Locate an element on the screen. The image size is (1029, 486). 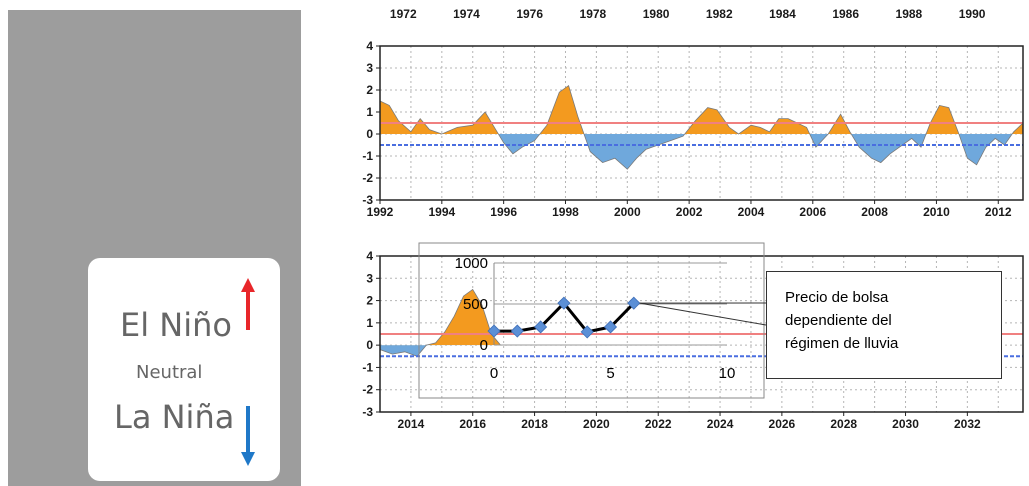
la-nina-area is located at coordinates (701, 152).